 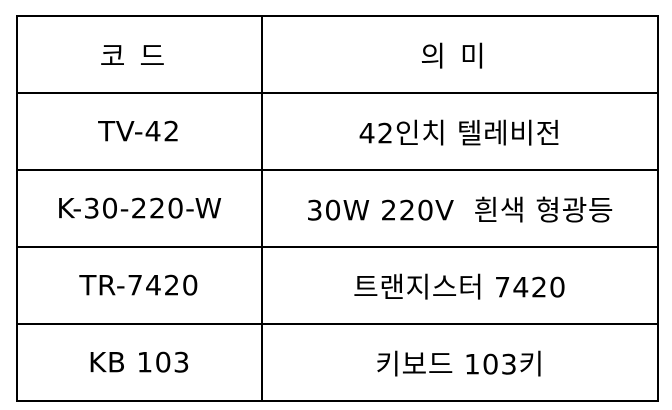 What do you see at coordinates (460, 208) in the screenshot?
I see `meaning-cell: 30W 220V 흰색 형광등` at bounding box center [460, 208].